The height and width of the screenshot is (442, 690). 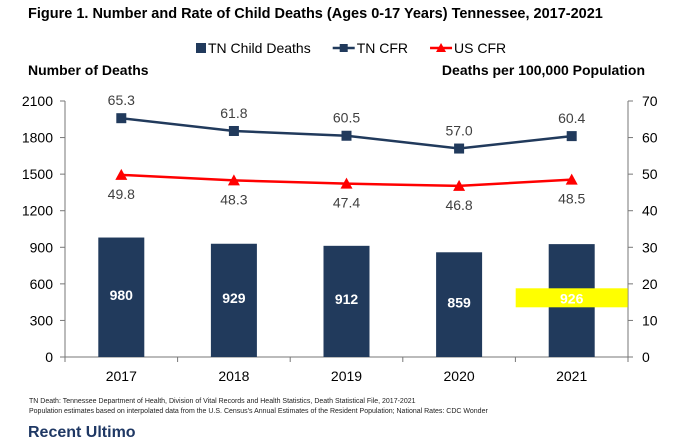 What do you see at coordinates (382, 48) in the screenshot?
I see `legend-label: TN CFR` at bounding box center [382, 48].